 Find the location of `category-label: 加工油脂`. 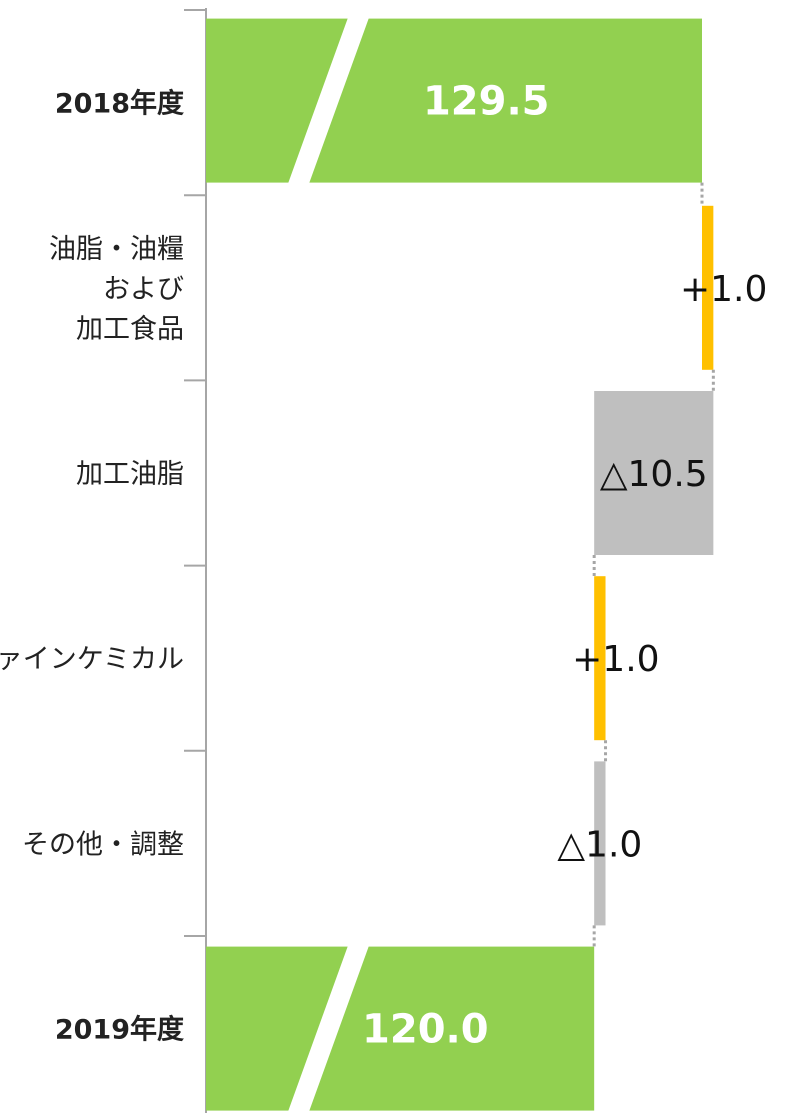

category-label: 加工油脂 is located at coordinates (130, 474).